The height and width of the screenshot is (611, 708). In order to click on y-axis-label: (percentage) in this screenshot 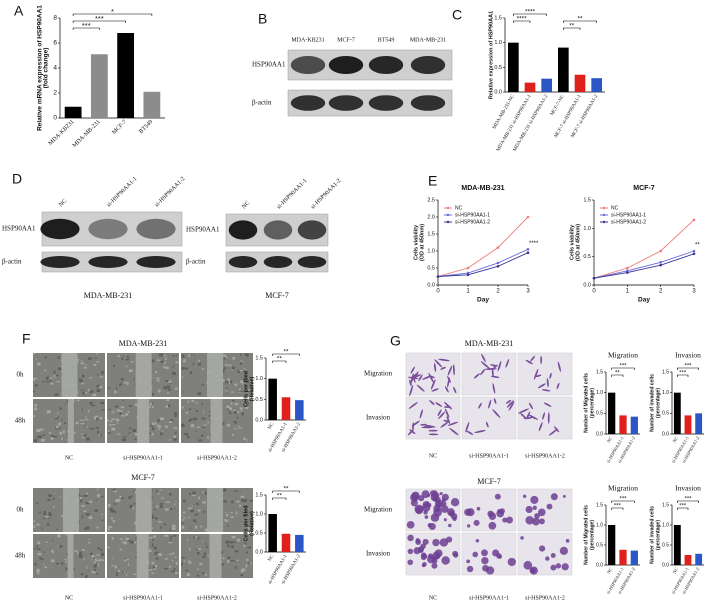, I will do `click(592, 535)`.